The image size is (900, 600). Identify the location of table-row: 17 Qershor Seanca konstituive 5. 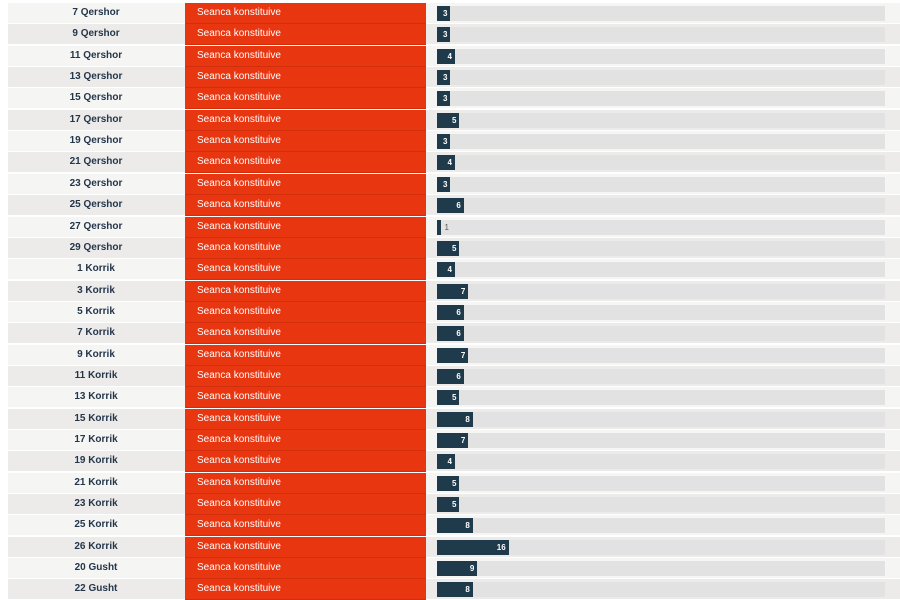
(454, 120).